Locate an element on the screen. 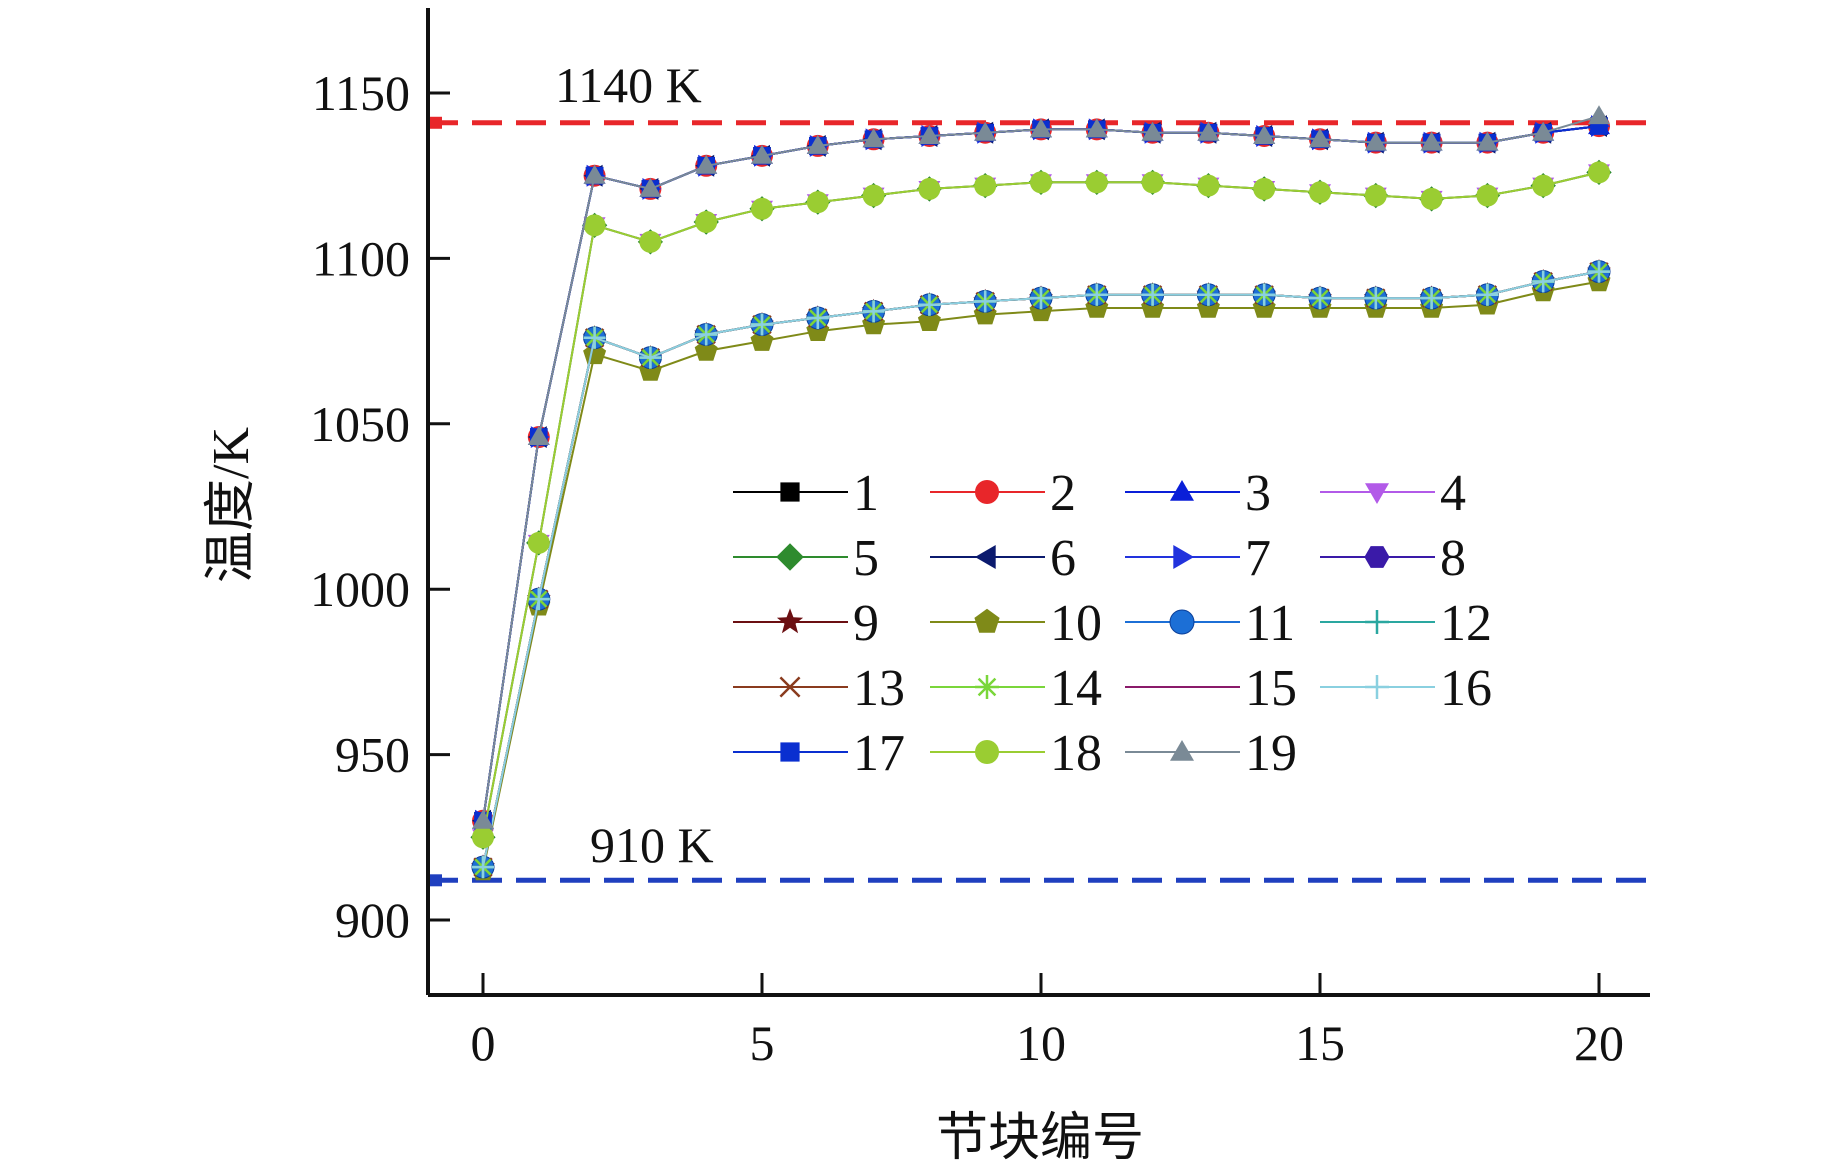  x-tick-label: 5 is located at coordinates (762, 1043).